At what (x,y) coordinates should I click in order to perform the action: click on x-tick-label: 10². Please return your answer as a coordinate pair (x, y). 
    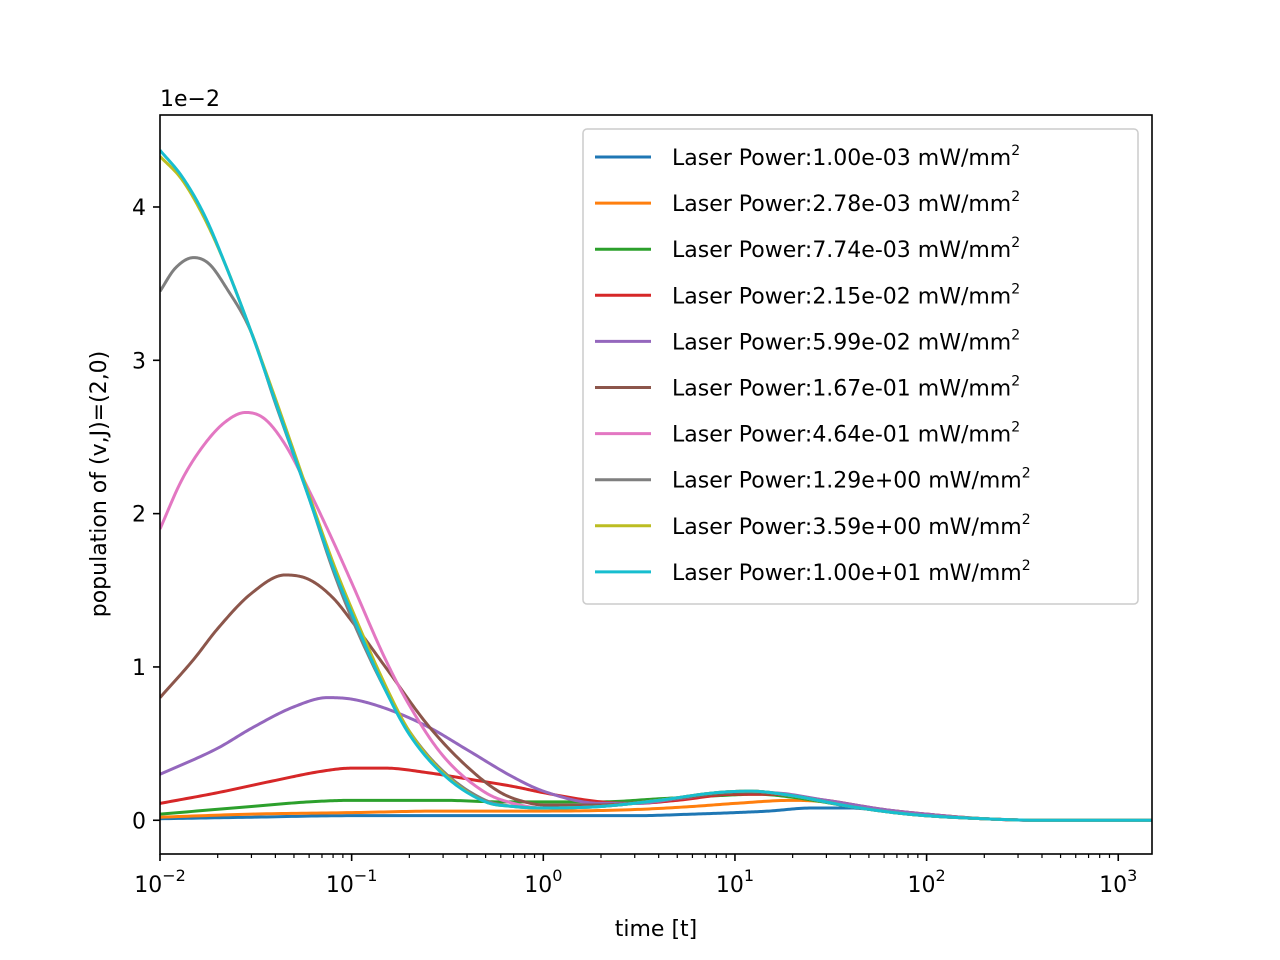
    Looking at the image, I should click on (927, 882).